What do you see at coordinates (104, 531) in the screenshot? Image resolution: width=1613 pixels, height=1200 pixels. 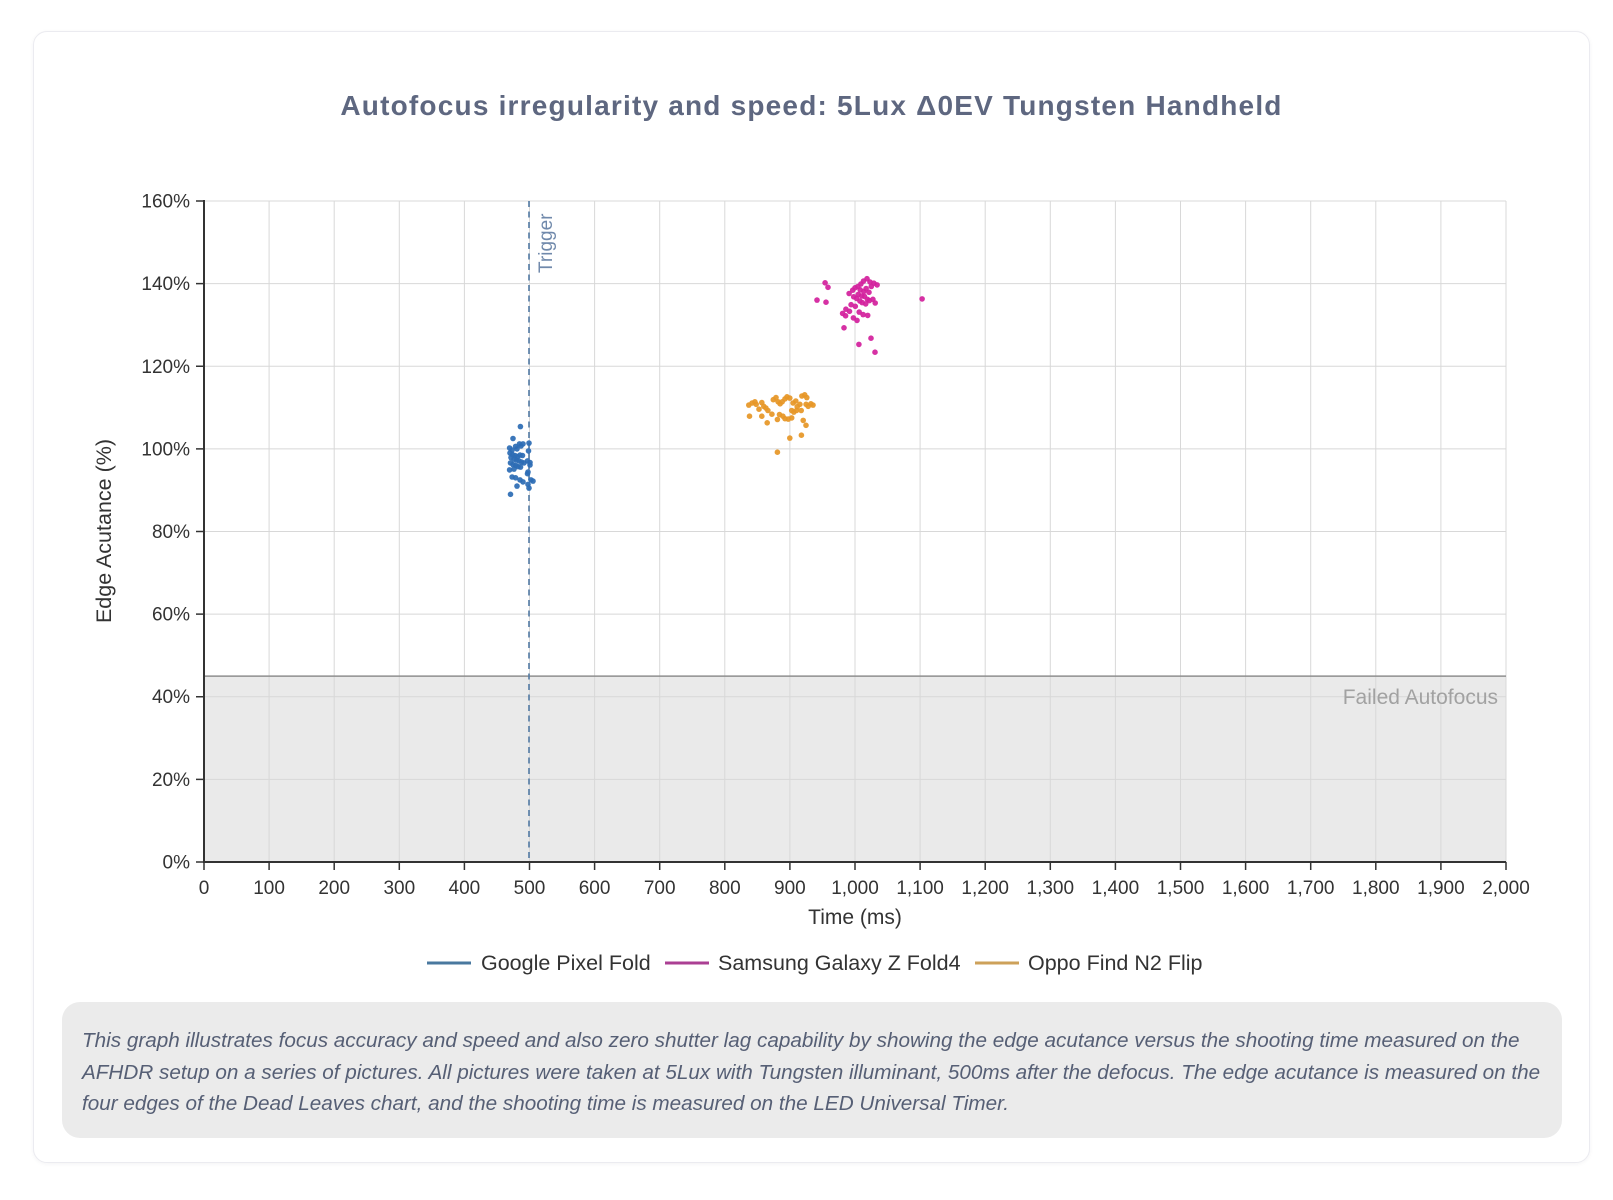 I see `svg-text: Edge Acutance (%)` at bounding box center [104, 531].